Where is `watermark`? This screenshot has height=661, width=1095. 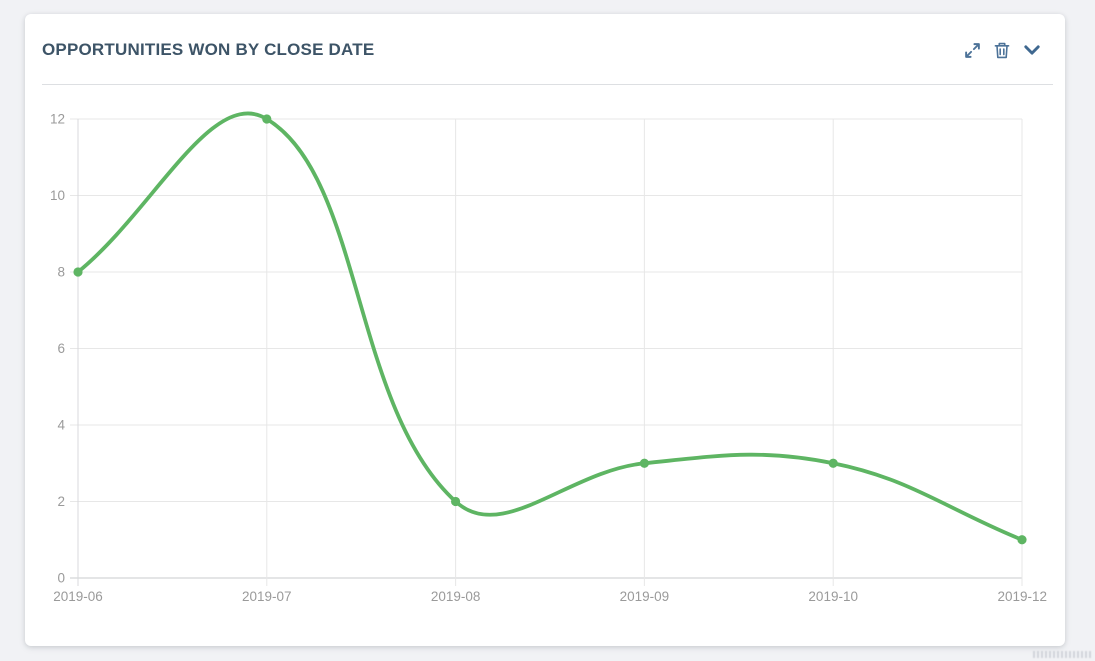
watermark is located at coordinates (1062, 654).